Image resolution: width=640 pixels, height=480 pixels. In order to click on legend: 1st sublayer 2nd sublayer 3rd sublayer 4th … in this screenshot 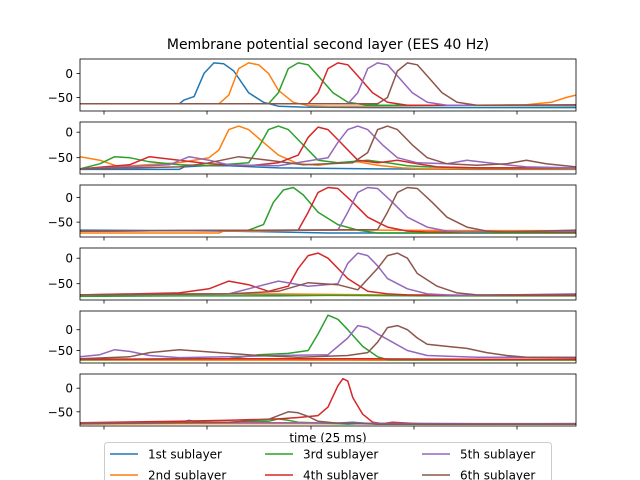, I will do `click(328, 461)`.